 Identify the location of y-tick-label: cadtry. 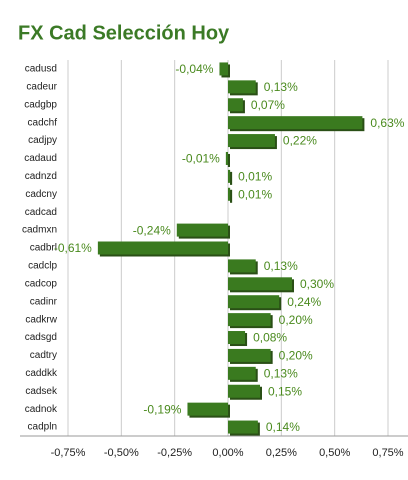
(43, 355).